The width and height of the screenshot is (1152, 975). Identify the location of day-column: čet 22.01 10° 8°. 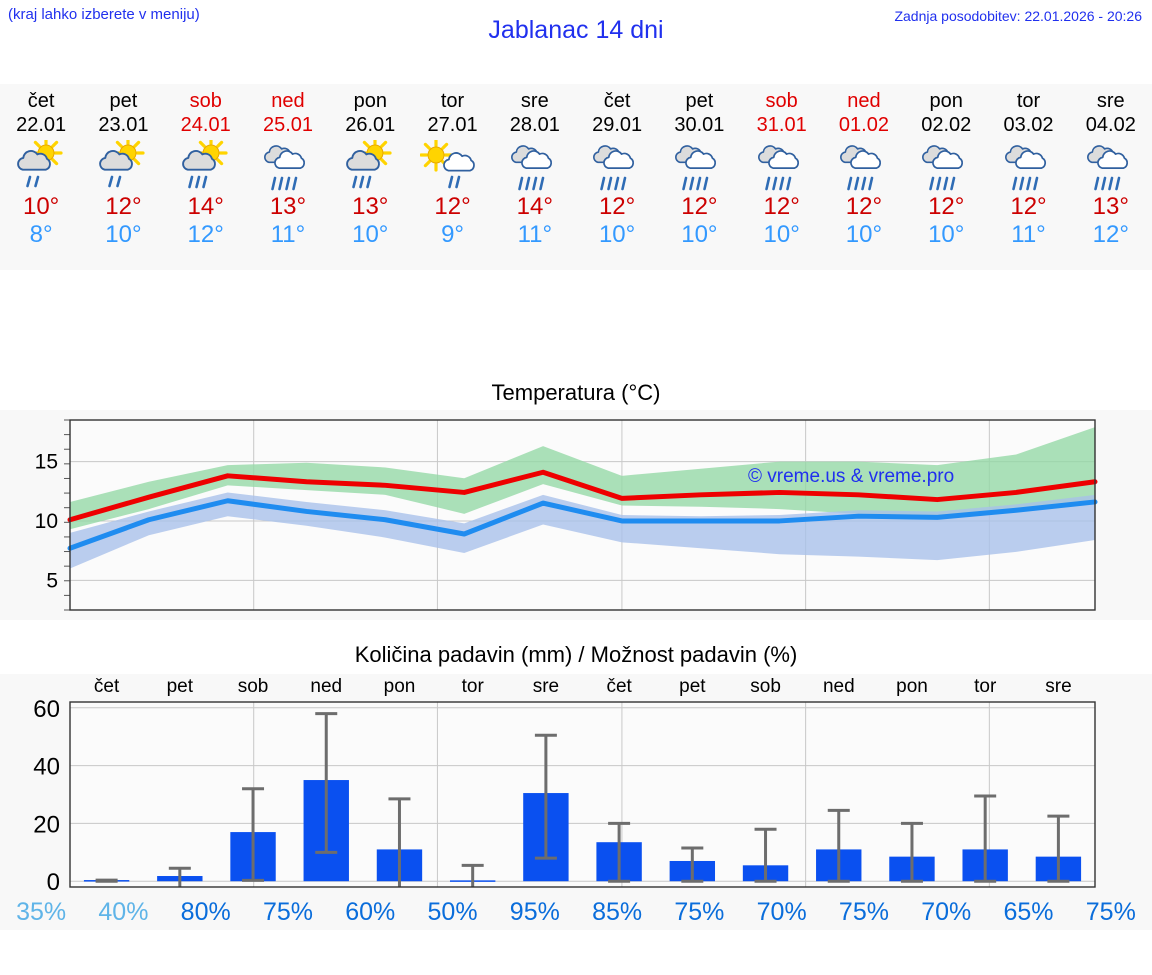
(41, 177).